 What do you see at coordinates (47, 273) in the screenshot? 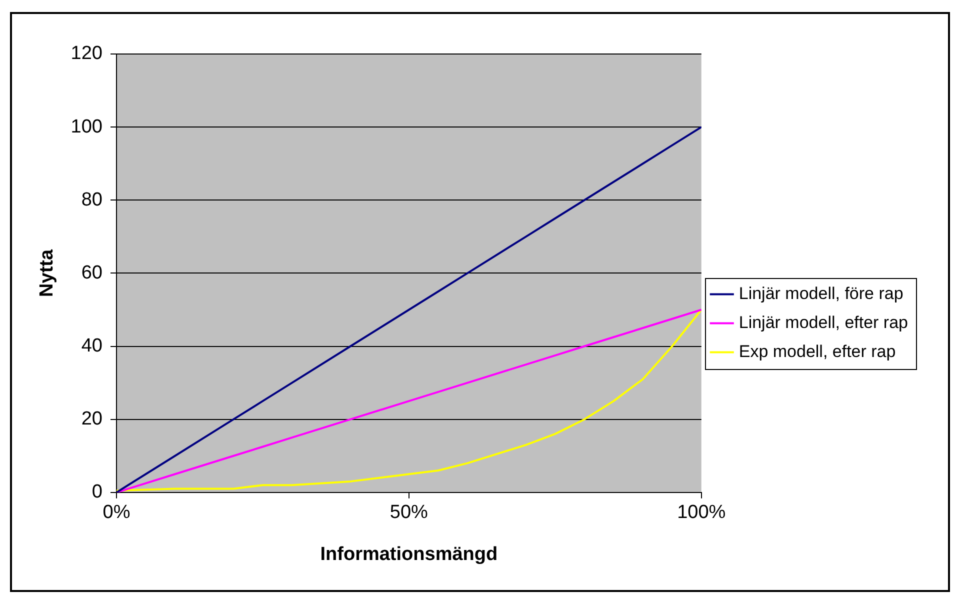
I see `y-axis-title: Nytta` at bounding box center [47, 273].